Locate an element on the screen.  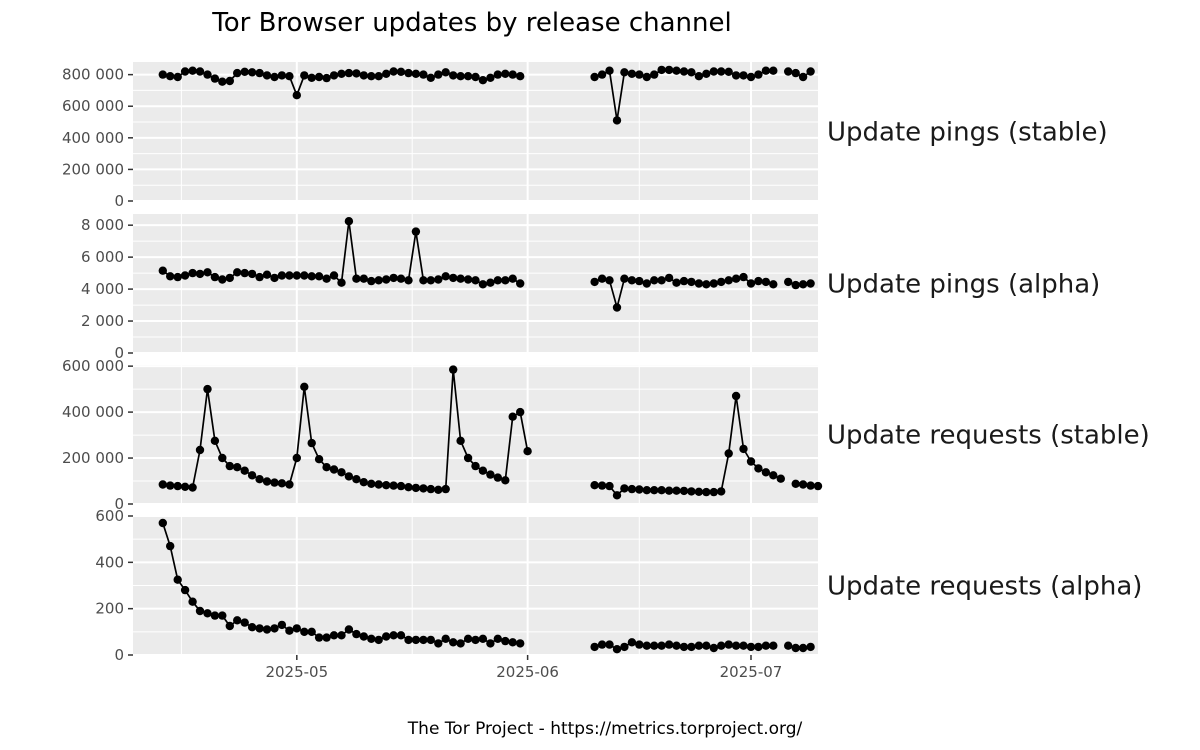
x-tick-label: 2025-05 is located at coordinates (296, 672).